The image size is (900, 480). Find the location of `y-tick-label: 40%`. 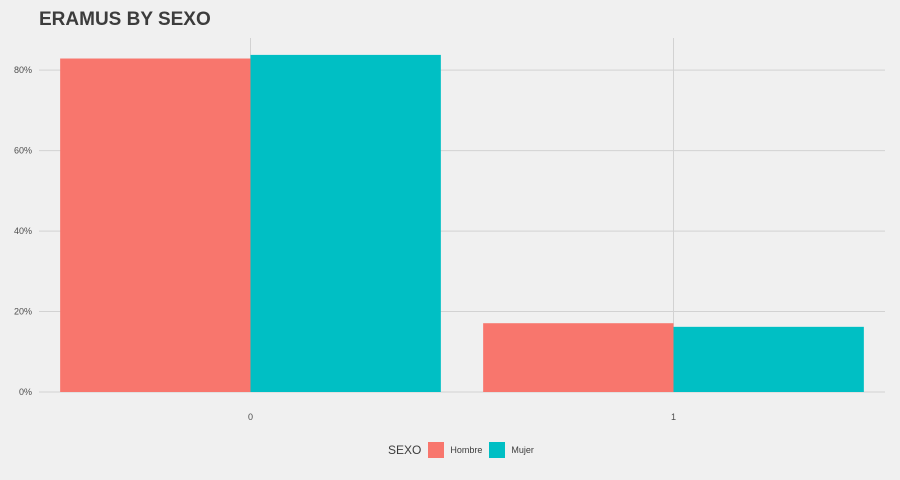

y-tick-label: 40% is located at coordinates (23, 231).